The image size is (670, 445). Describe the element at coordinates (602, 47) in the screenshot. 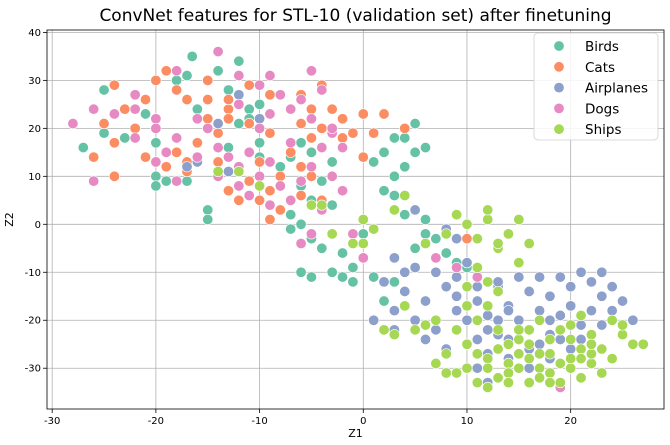

I see `legend-label: Birds` at that location.